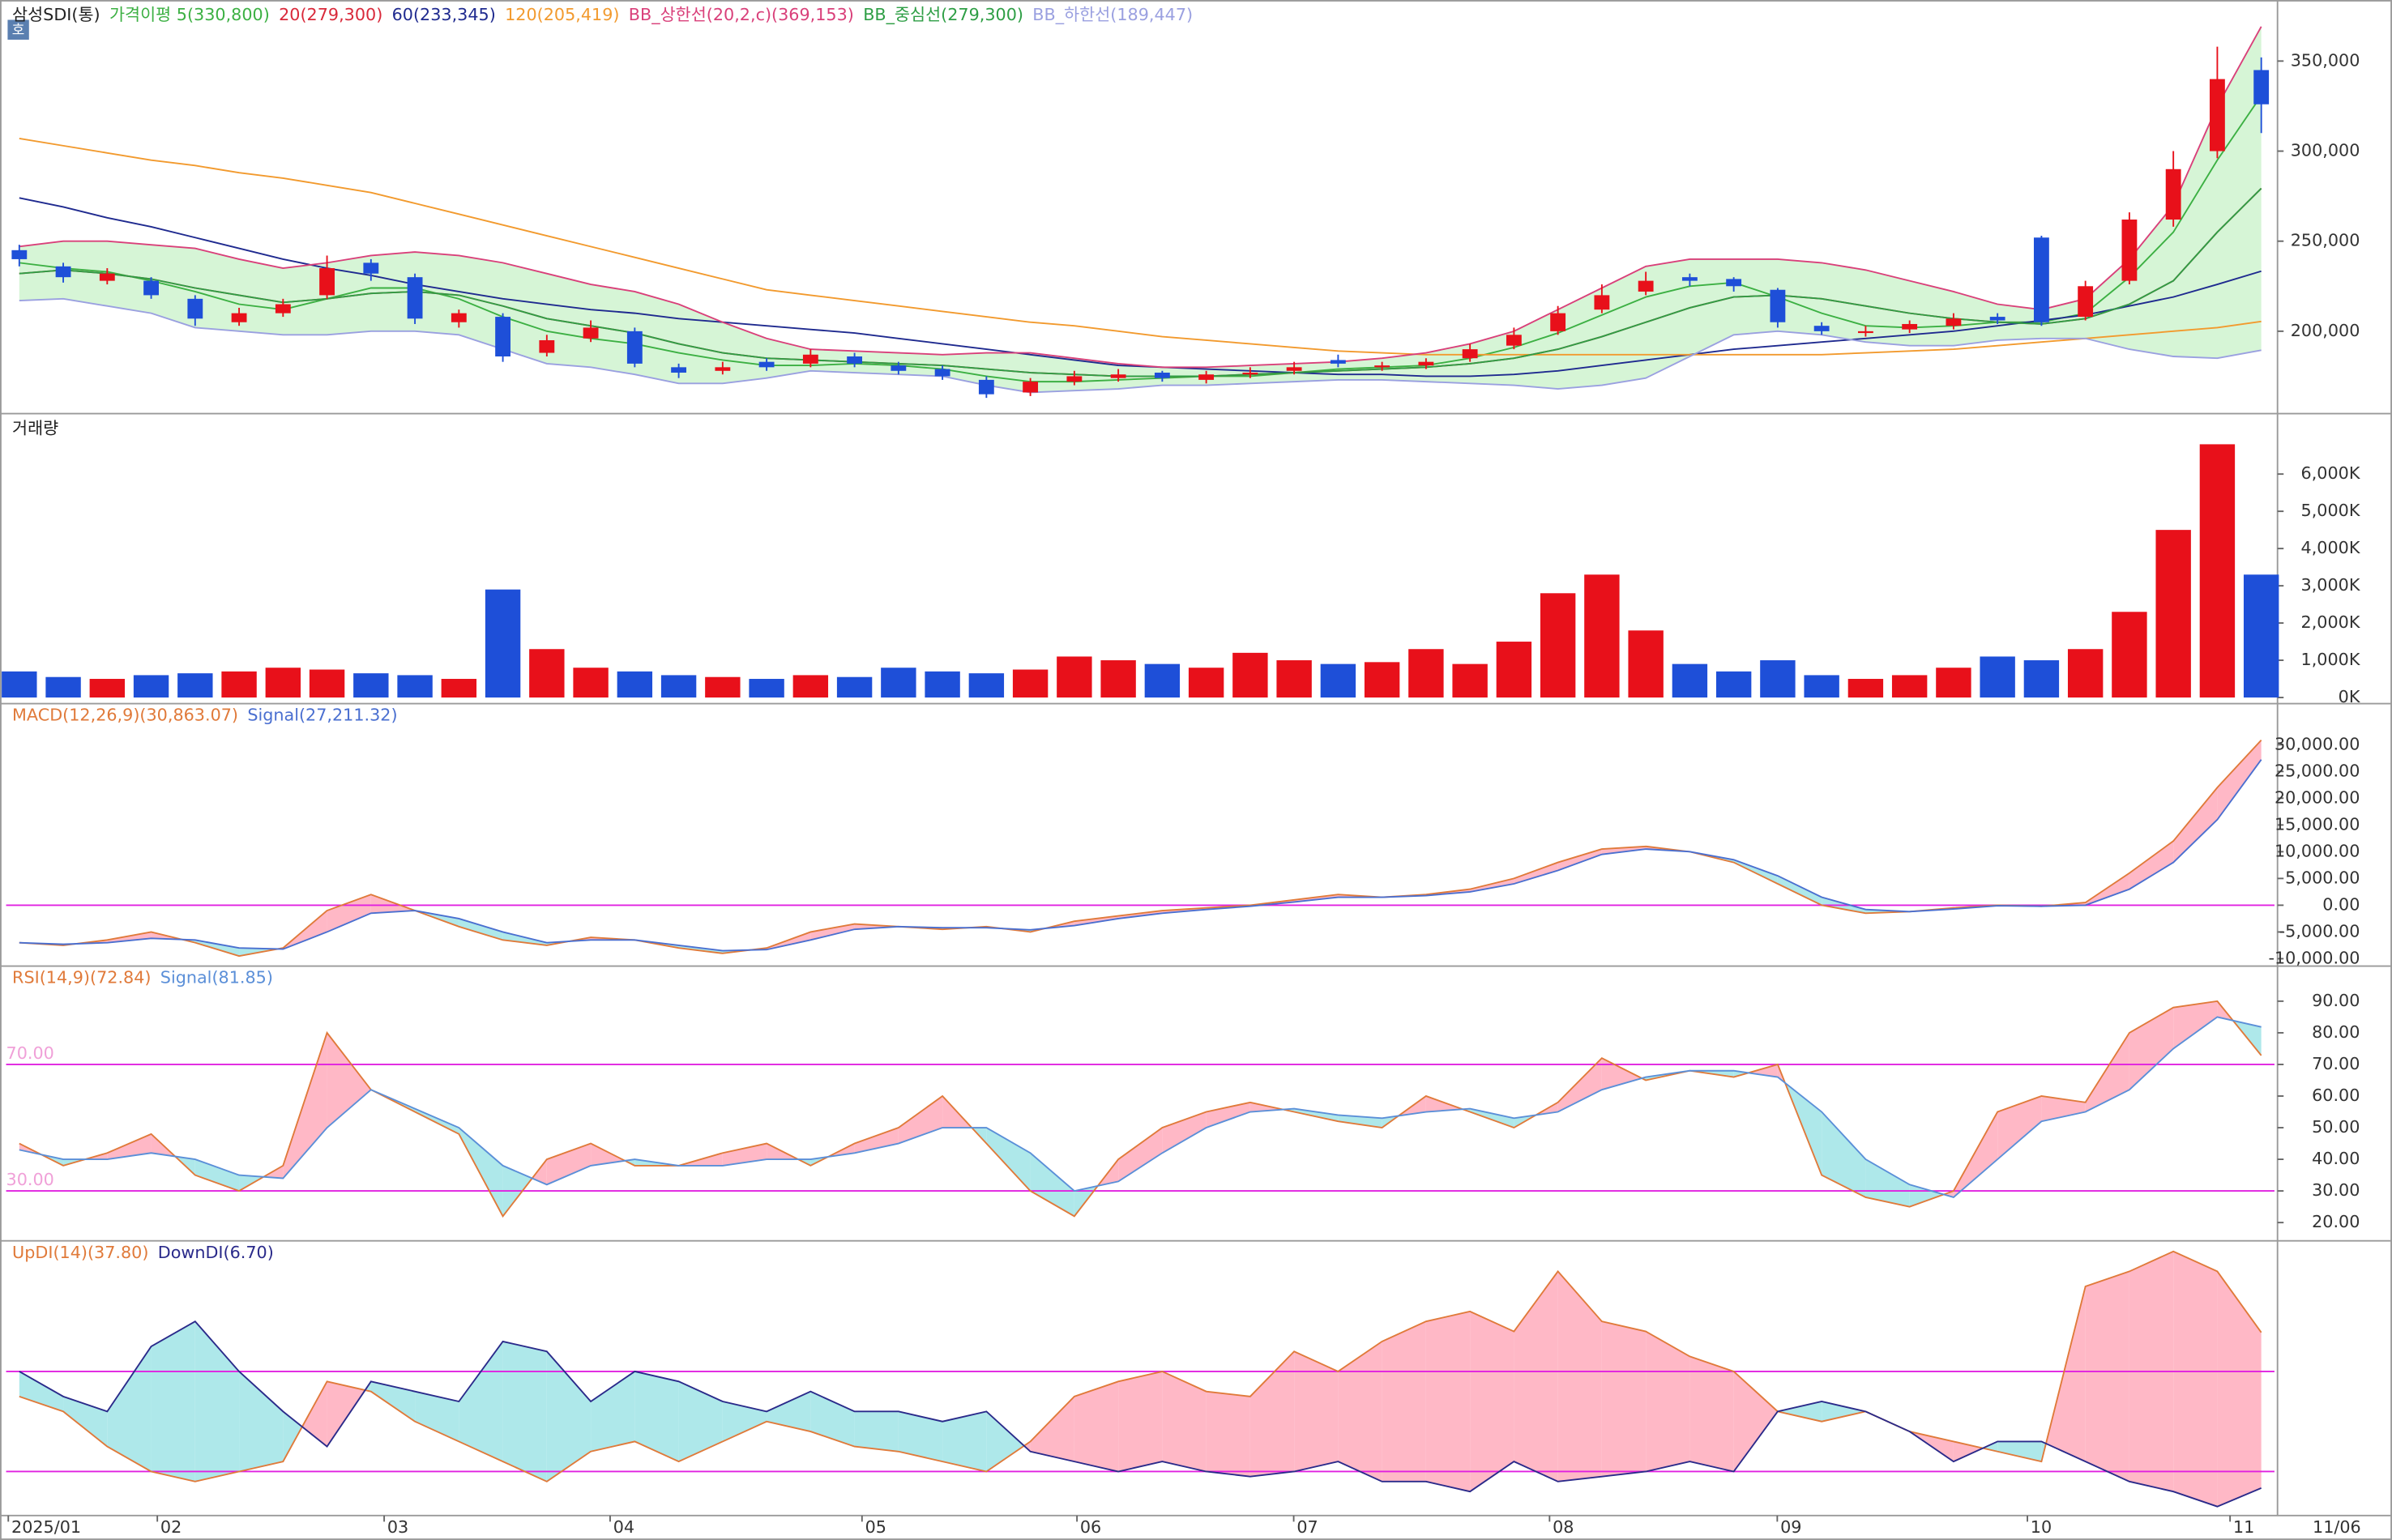 This screenshot has height=1540, width=2392. What do you see at coordinates (2336, 1095) in the screenshot?
I see `y-tick-label: 60.00` at bounding box center [2336, 1095].